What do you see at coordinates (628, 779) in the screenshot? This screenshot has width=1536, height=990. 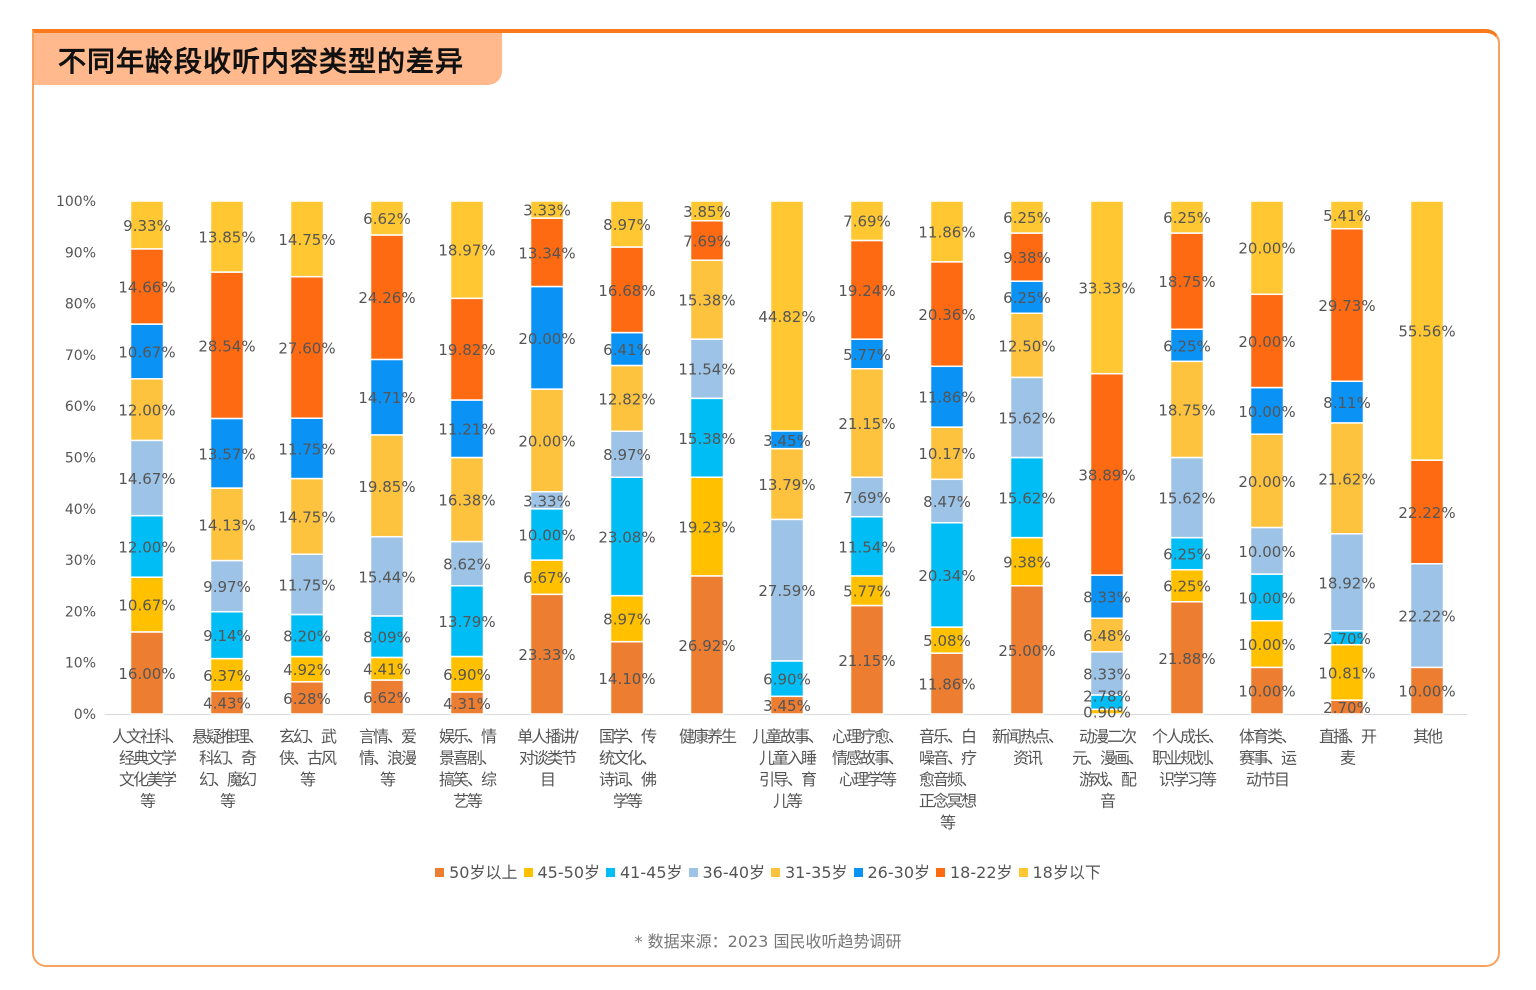 I see `x-category-label: 诗词、佛` at bounding box center [628, 779].